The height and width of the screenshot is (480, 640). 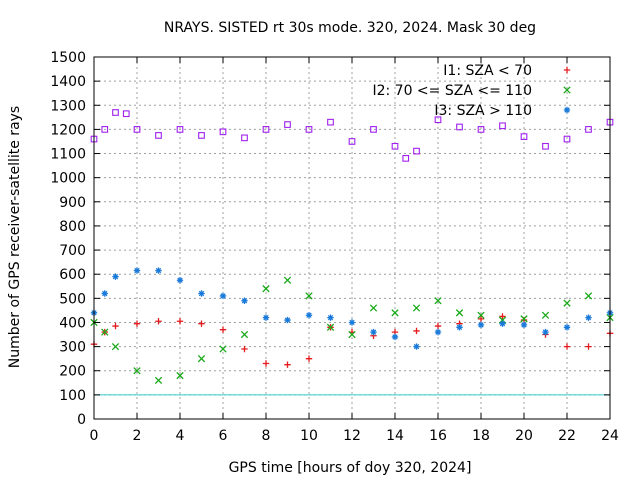 I want to click on x-tick-label: 24, so click(x=610, y=436).